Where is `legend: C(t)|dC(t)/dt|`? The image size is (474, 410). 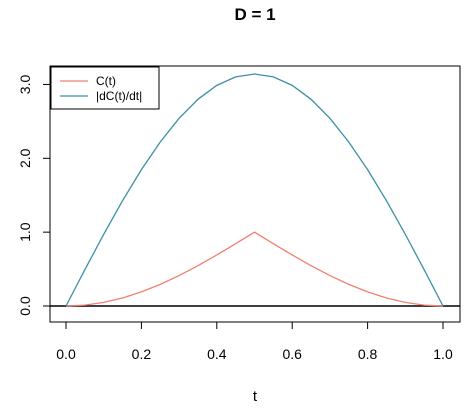
legend: C(t)|dC(t)/dt| is located at coordinates (105, 88).